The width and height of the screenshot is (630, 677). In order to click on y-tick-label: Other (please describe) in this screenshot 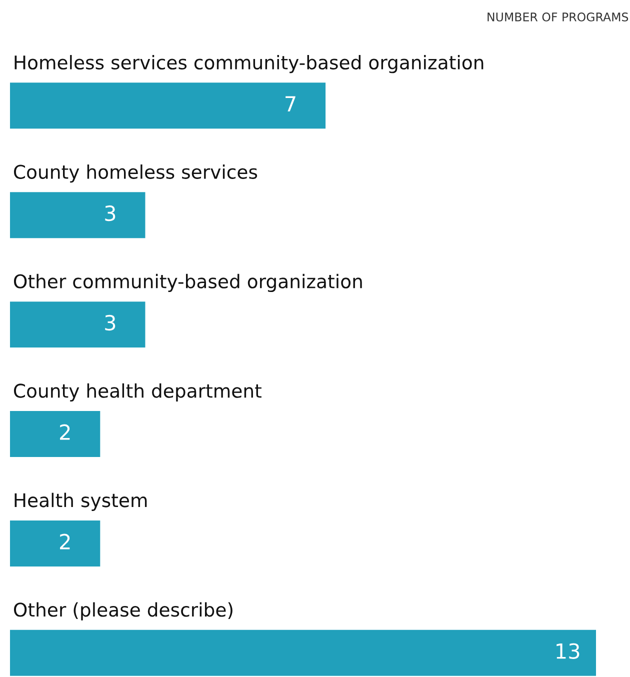, I will do `click(123, 611)`.